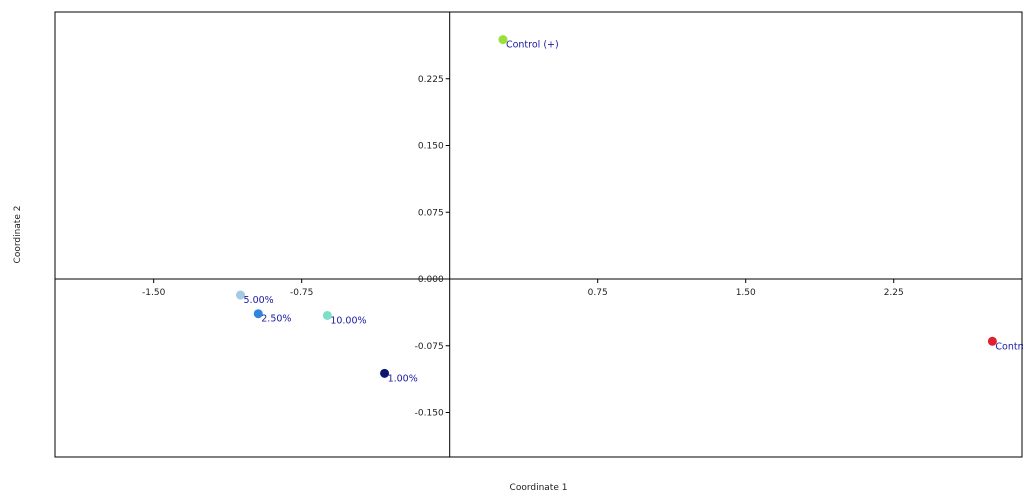 The image size is (1023, 491). What do you see at coordinates (348, 320) in the screenshot?
I see `point-label: 10.00%` at bounding box center [348, 320].